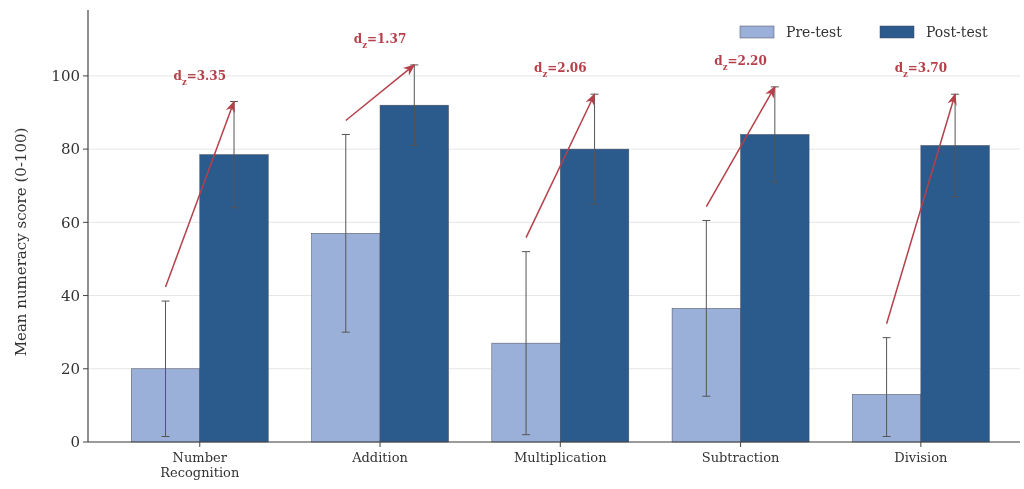  What do you see at coordinates (70, 149) in the screenshot?
I see `y-tick-label: 80` at bounding box center [70, 149].